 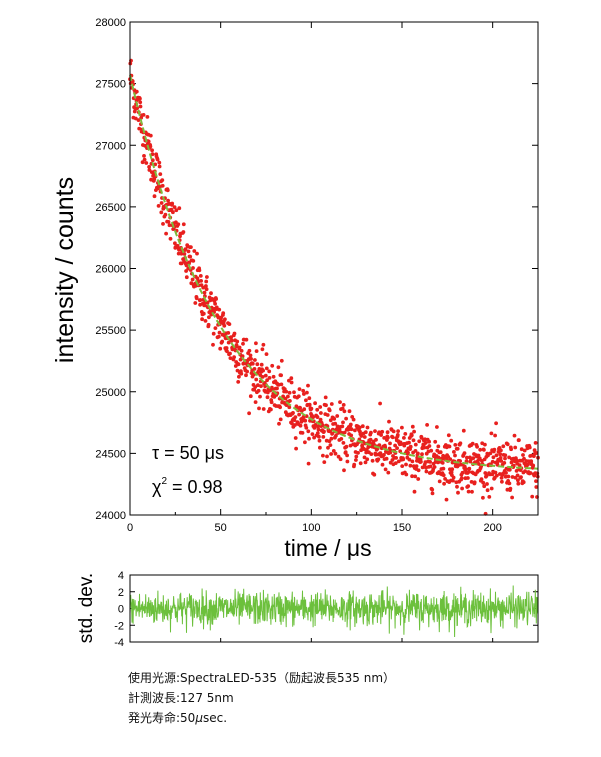 What do you see at coordinates (110, 146) in the screenshot?
I see `y-tick-label: 27000` at bounding box center [110, 146].